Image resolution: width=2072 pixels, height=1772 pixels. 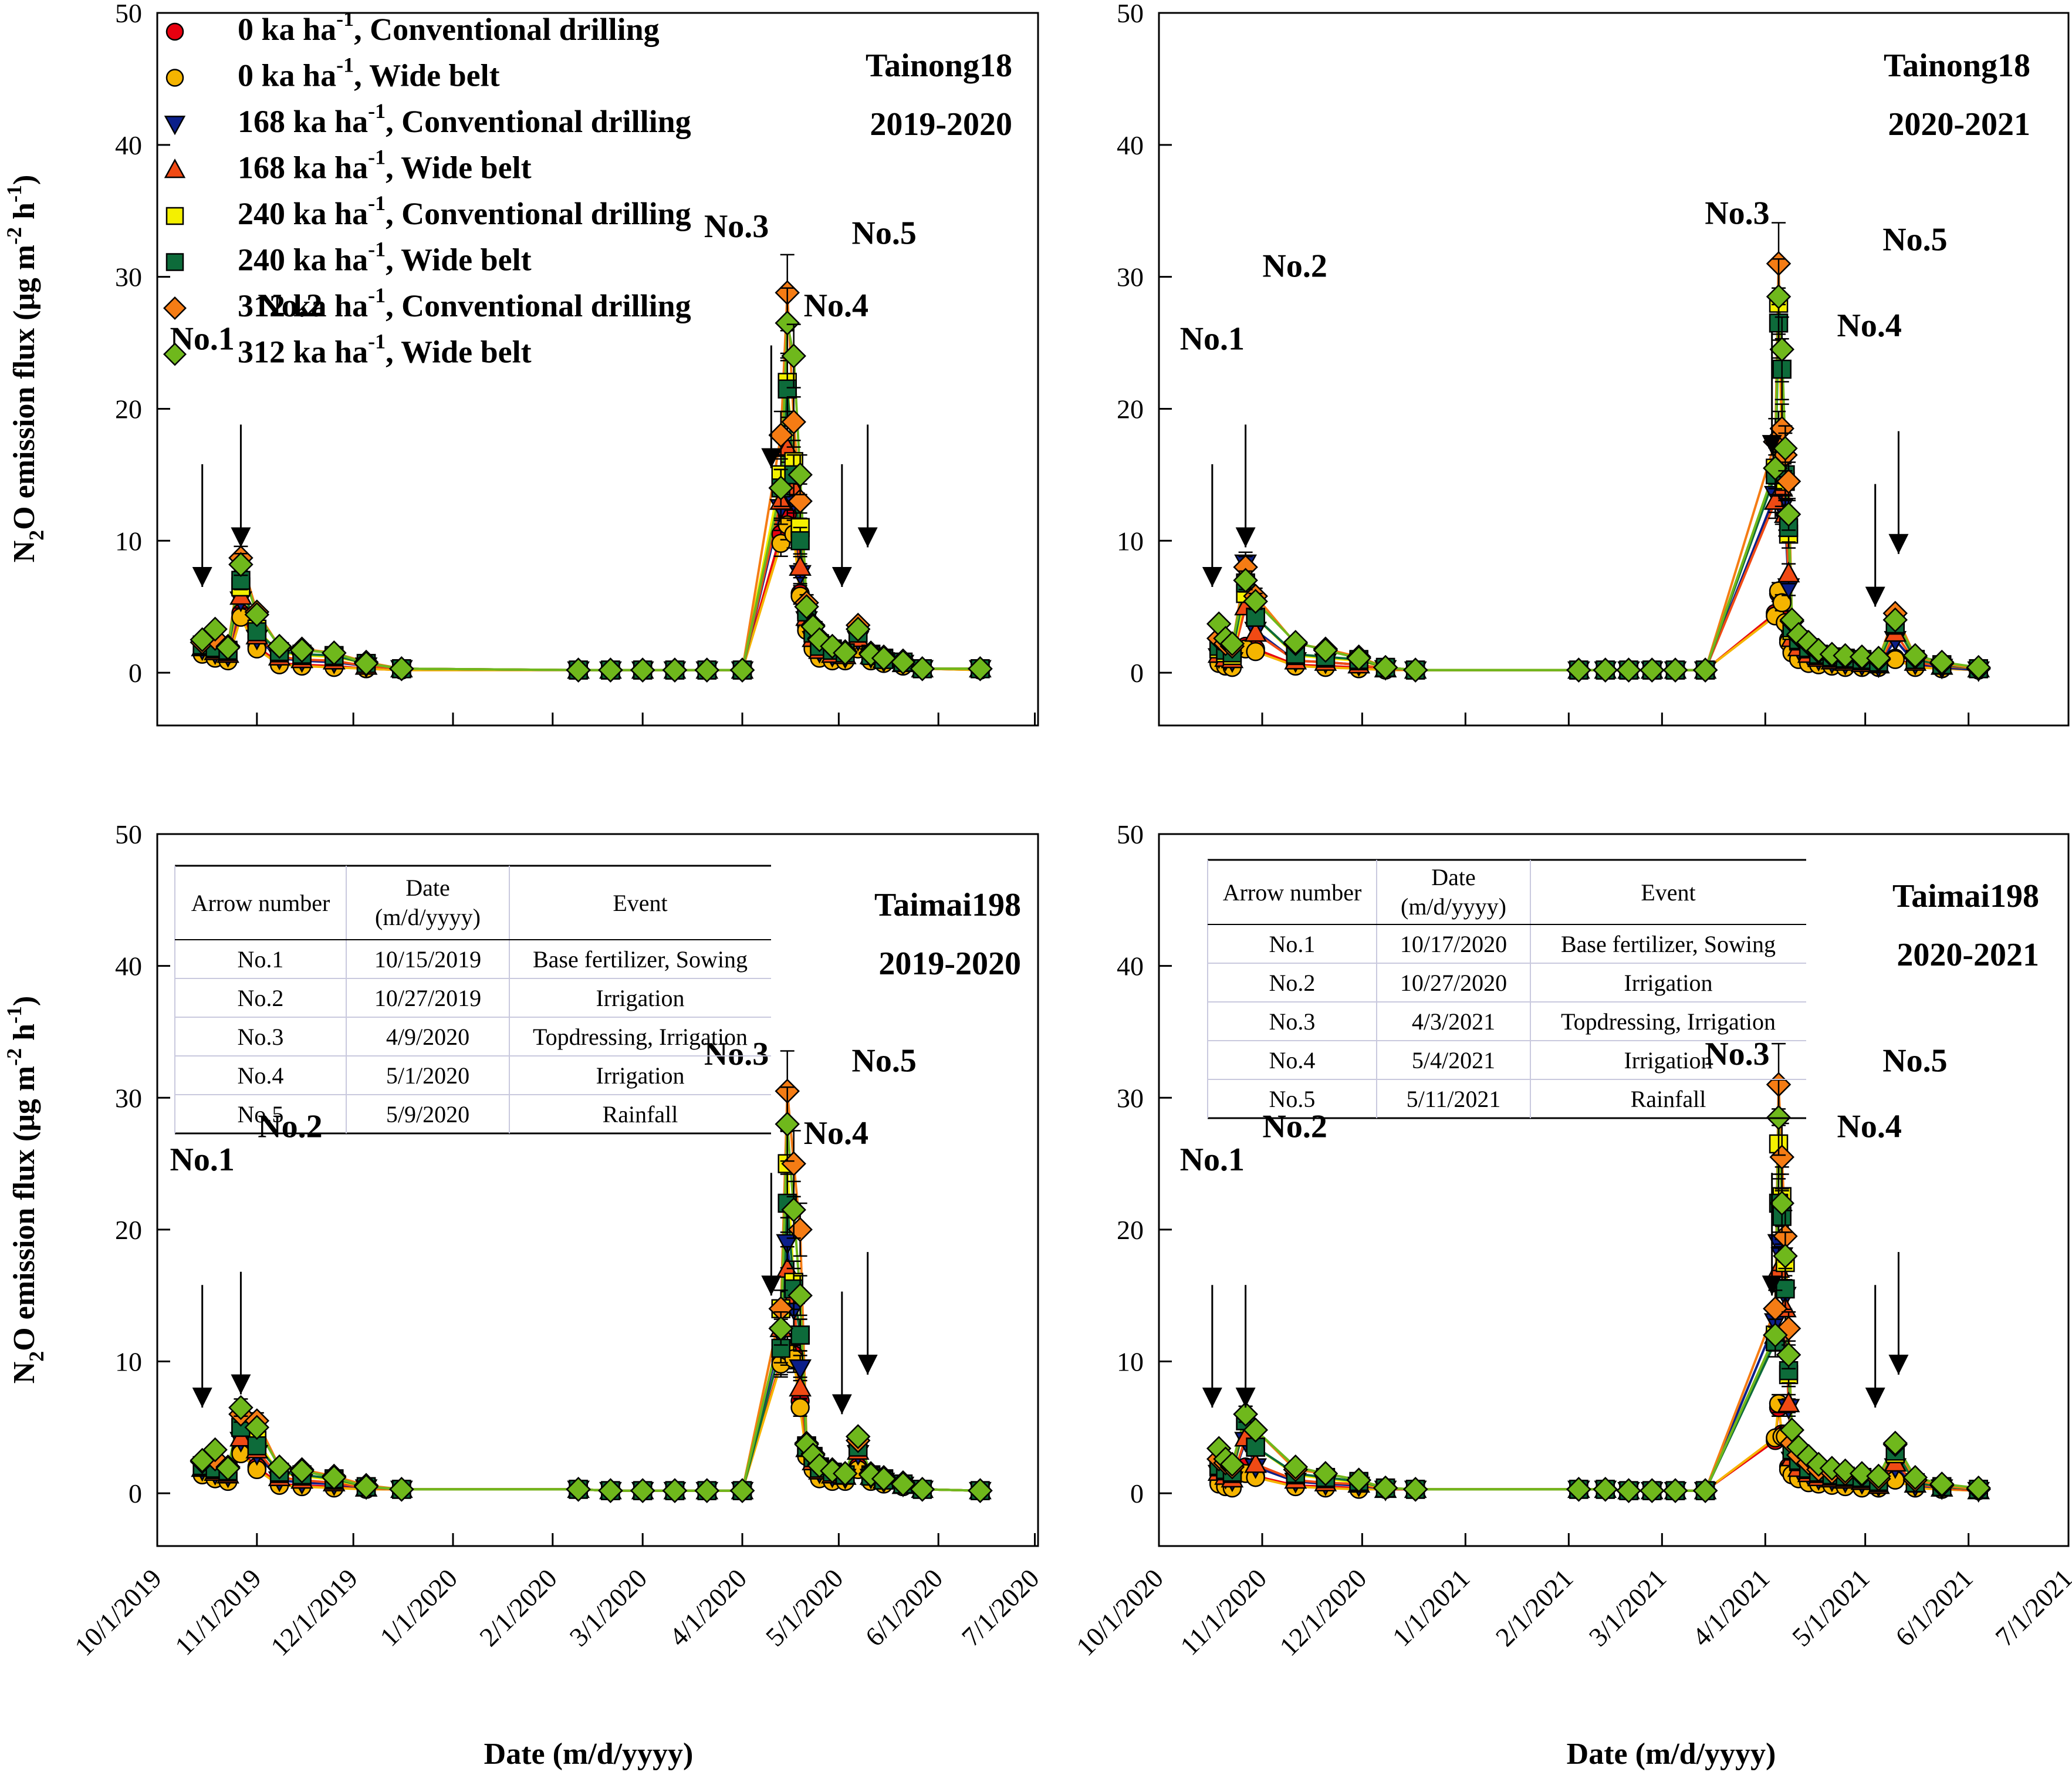 I want to click on y-title-part: -2, so click(x=14, y=236).